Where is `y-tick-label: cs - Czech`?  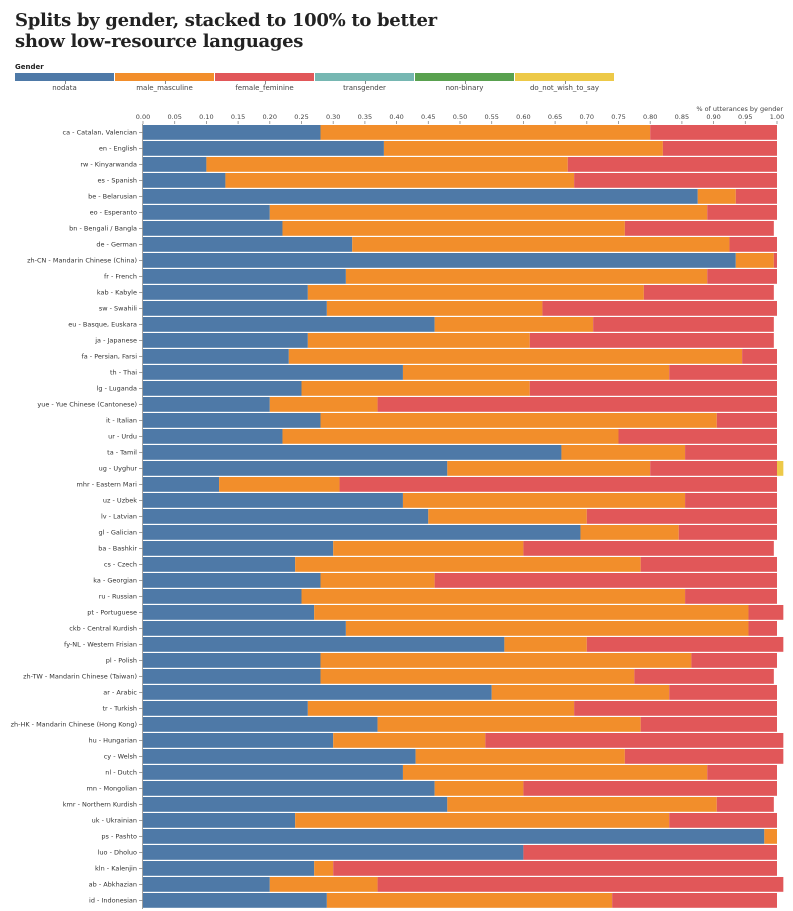 y-tick-label: cs - Czech is located at coordinates (120, 565).